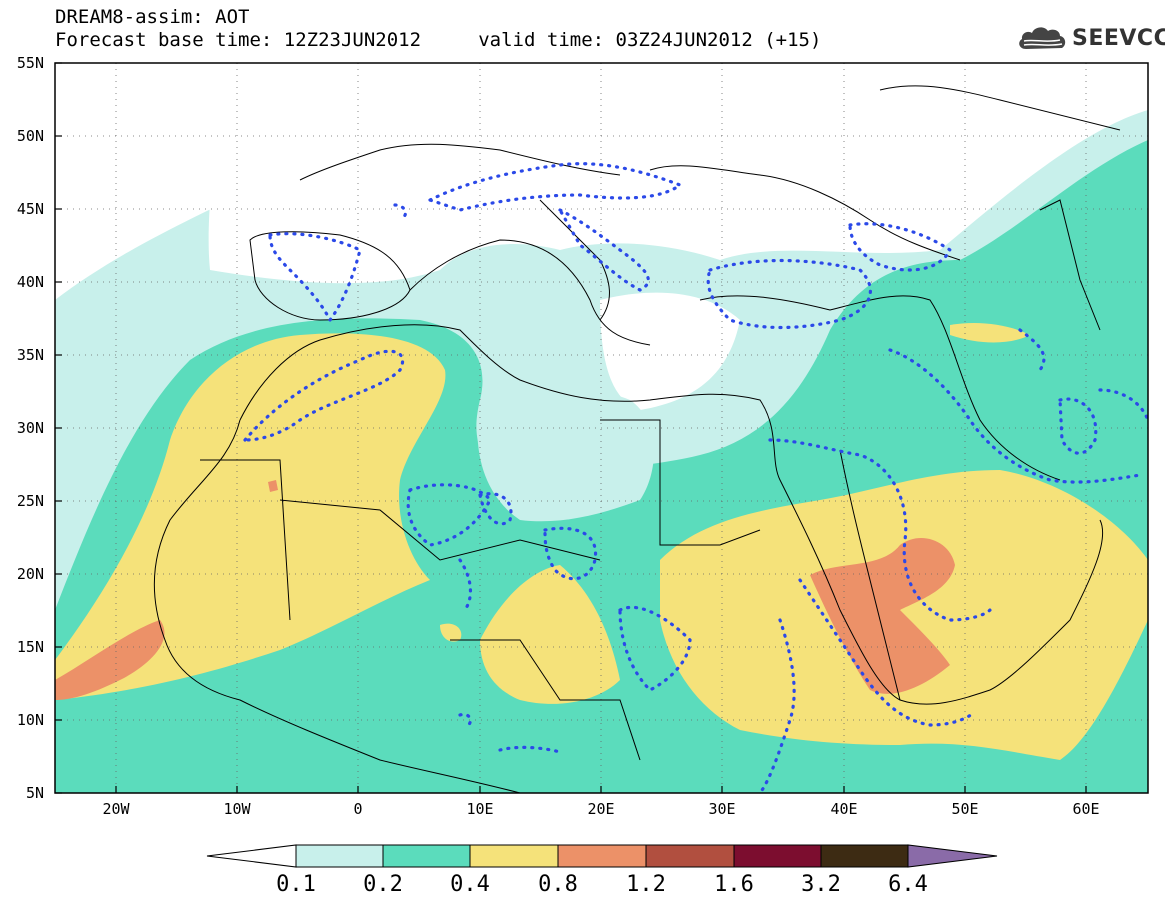  Describe the element at coordinates (990, 333) in the screenshot. I see `aot-region-0.4-caspian` at that location.